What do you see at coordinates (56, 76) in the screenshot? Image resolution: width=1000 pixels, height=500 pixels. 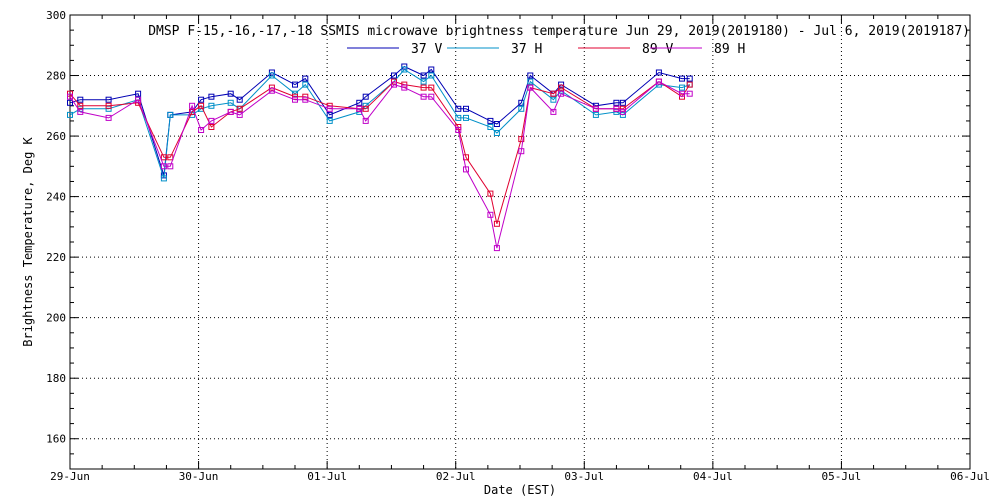 I see `y-tick-label: 280` at bounding box center [56, 76].